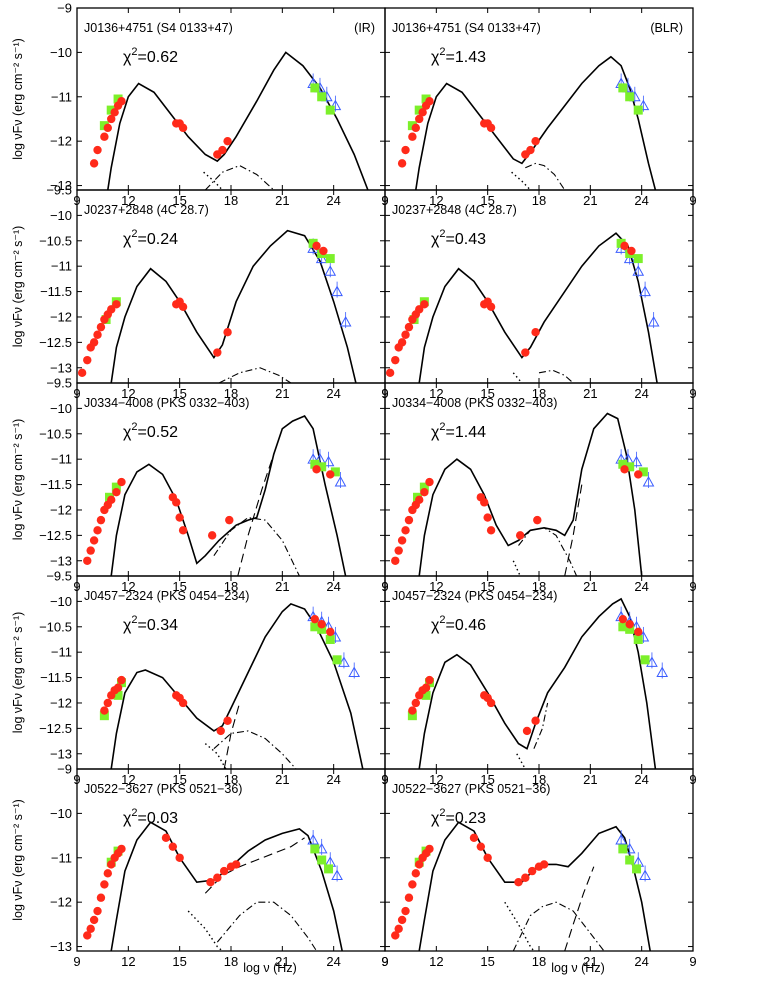  What do you see at coordinates (64, 769) in the screenshot?
I see `y-tick-label: −9` at bounding box center [64, 769].